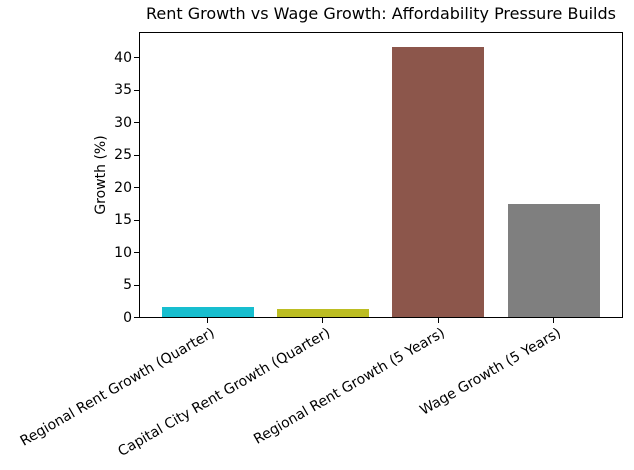 This screenshot has width=634, height=470. Describe the element at coordinates (117, 387) in the screenshot. I see `x-tick-label: Regional Rent Growth (Quarter)` at that location.